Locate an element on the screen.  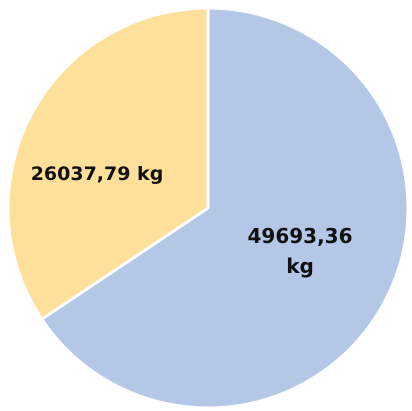
pie-slice-label-line: 49693,36 is located at coordinates (299, 236).